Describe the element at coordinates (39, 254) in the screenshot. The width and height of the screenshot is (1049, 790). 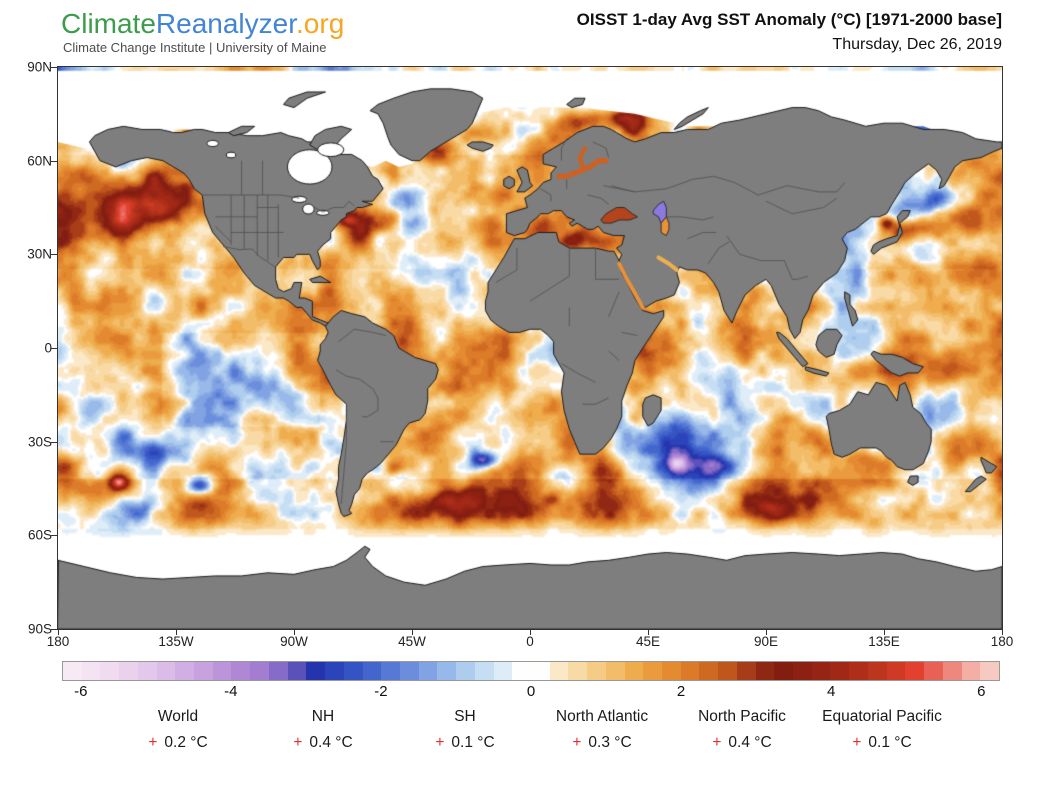
I see `lat-axis-label: 30N` at that location.